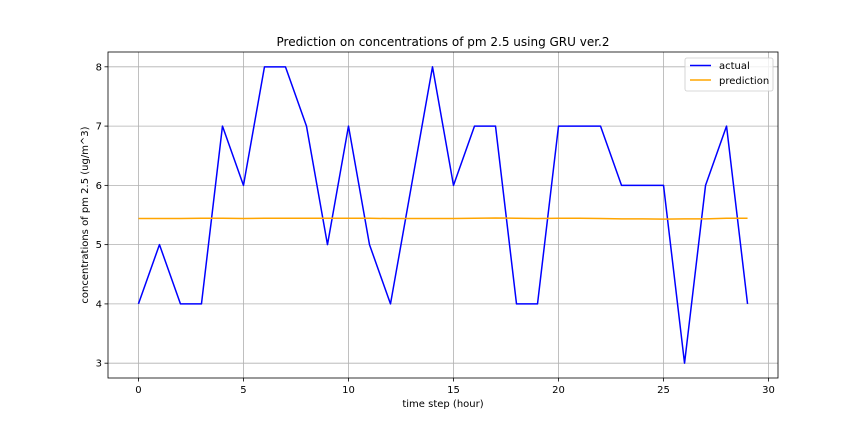  What do you see at coordinates (442, 404) in the screenshot?
I see `x-axis-label: time step (hour)` at bounding box center [442, 404].